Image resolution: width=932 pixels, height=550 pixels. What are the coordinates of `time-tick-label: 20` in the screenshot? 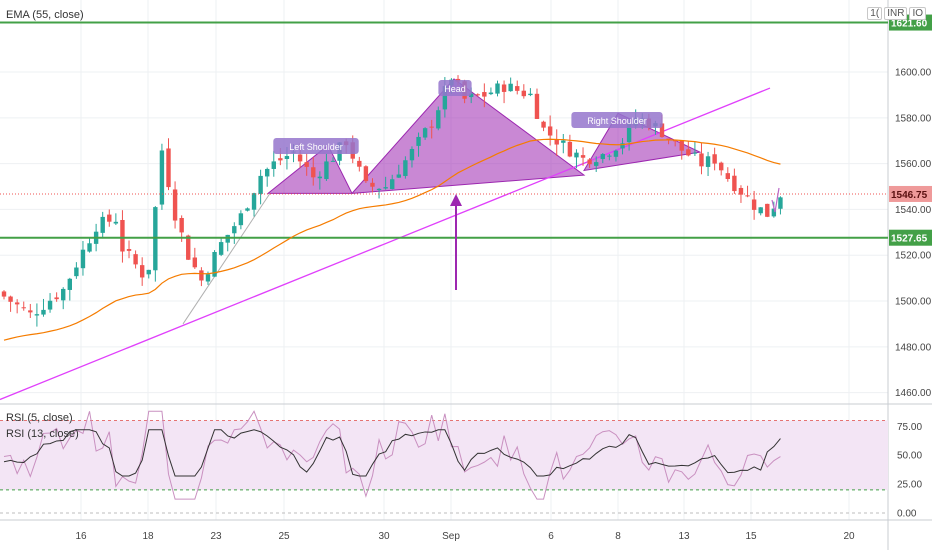 It's located at (849, 536).